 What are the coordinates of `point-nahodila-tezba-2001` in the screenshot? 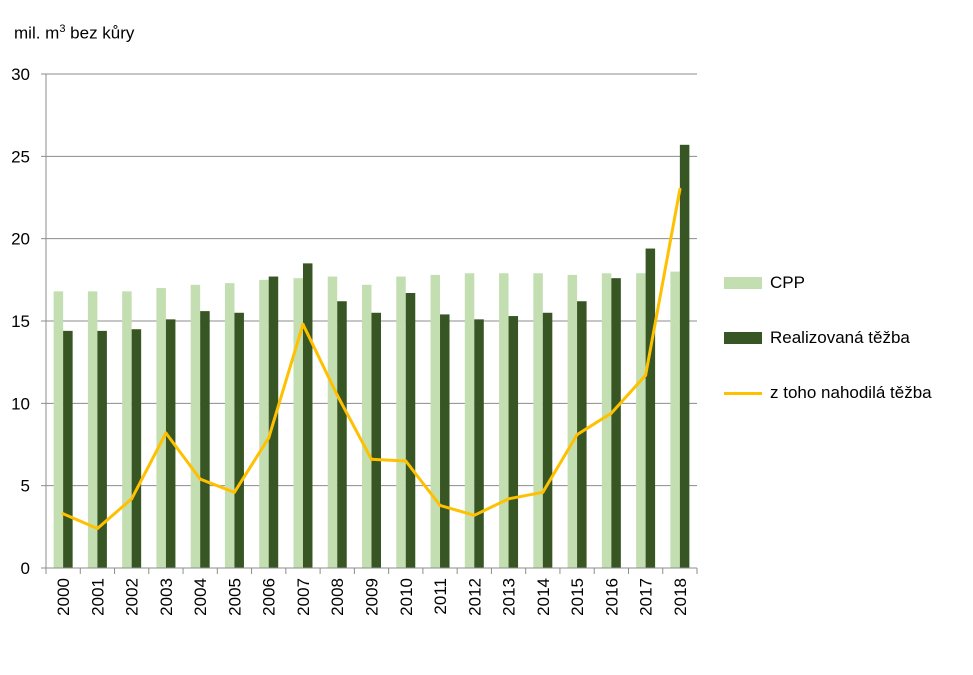 It's located at (97, 528).